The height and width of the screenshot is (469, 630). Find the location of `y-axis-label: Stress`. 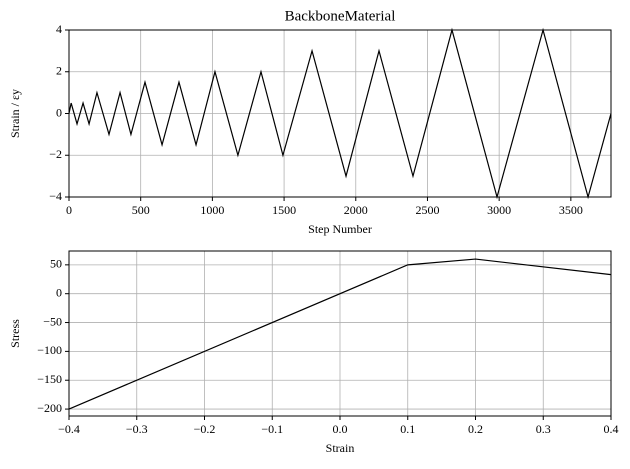

y-axis-label: Stress is located at coordinates (15, 333).